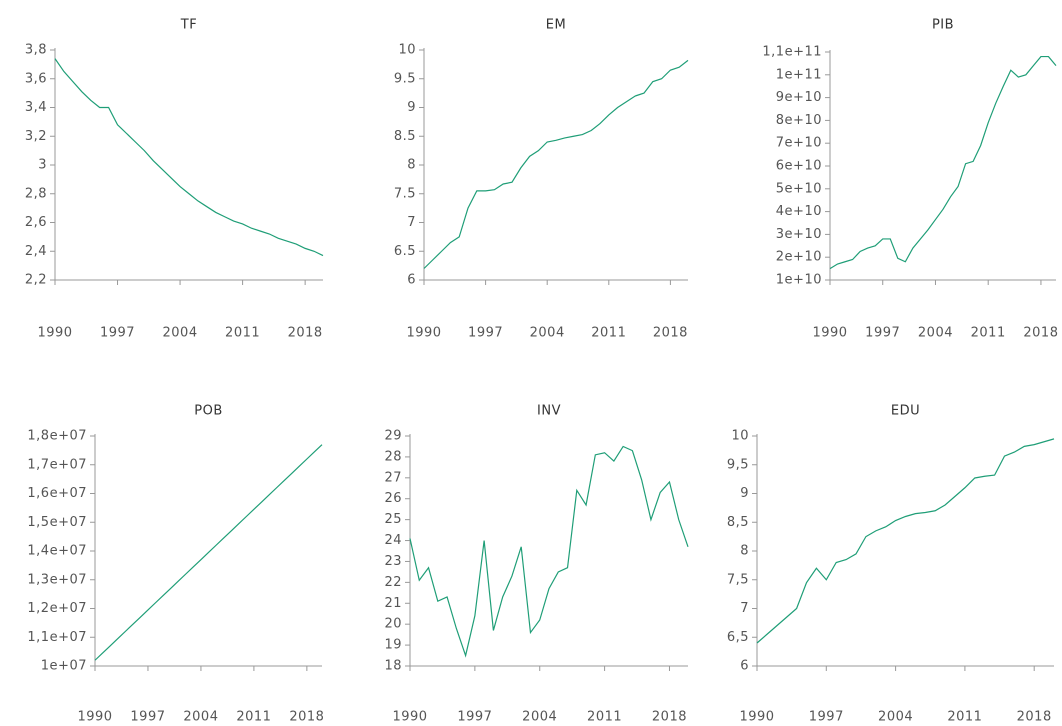 This screenshot has width=1062, height=726. Describe the element at coordinates (799, 211) in the screenshot. I see `y-tick-label: 4e+10` at that location.